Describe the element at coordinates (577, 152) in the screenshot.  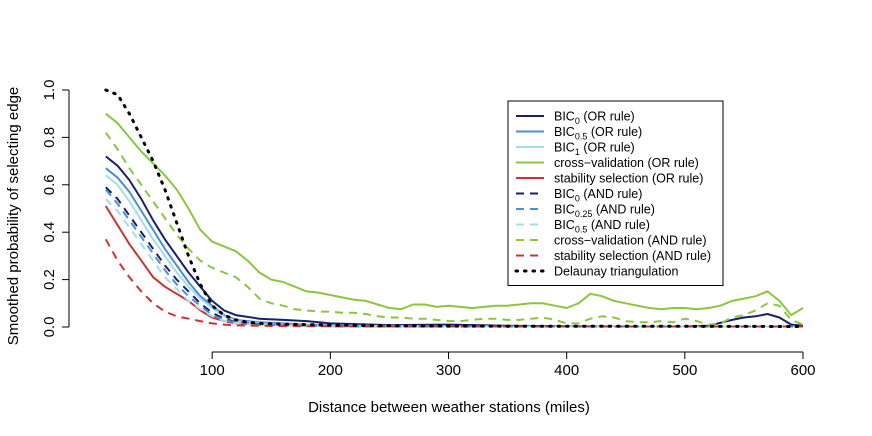
I see `legend-label-subscript: 1` at that location.